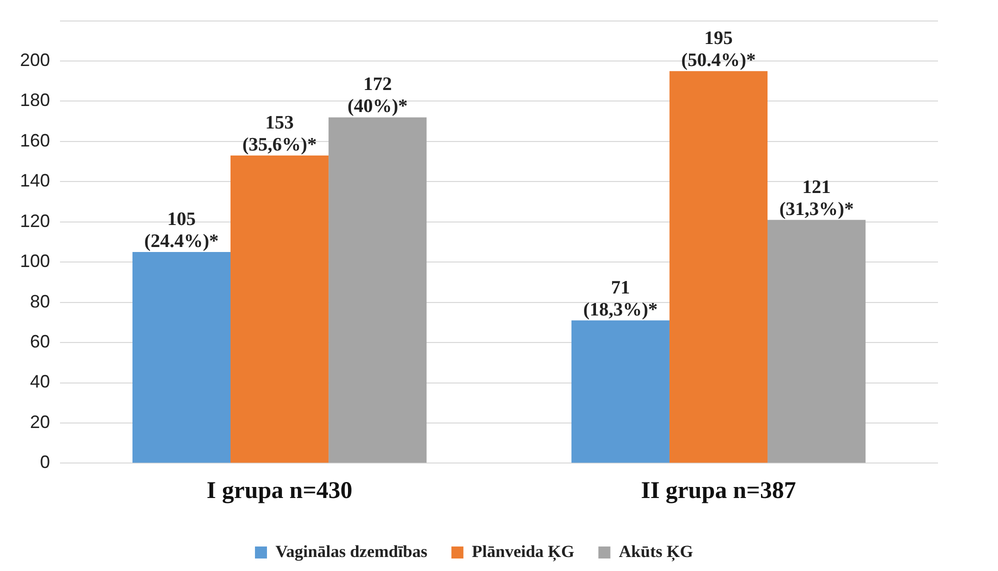 This screenshot has height=571, width=998. What do you see at coordinates (40, 382) in the screenshot?
I see `y-tick-label: 40` at bounding box center [40, 382].